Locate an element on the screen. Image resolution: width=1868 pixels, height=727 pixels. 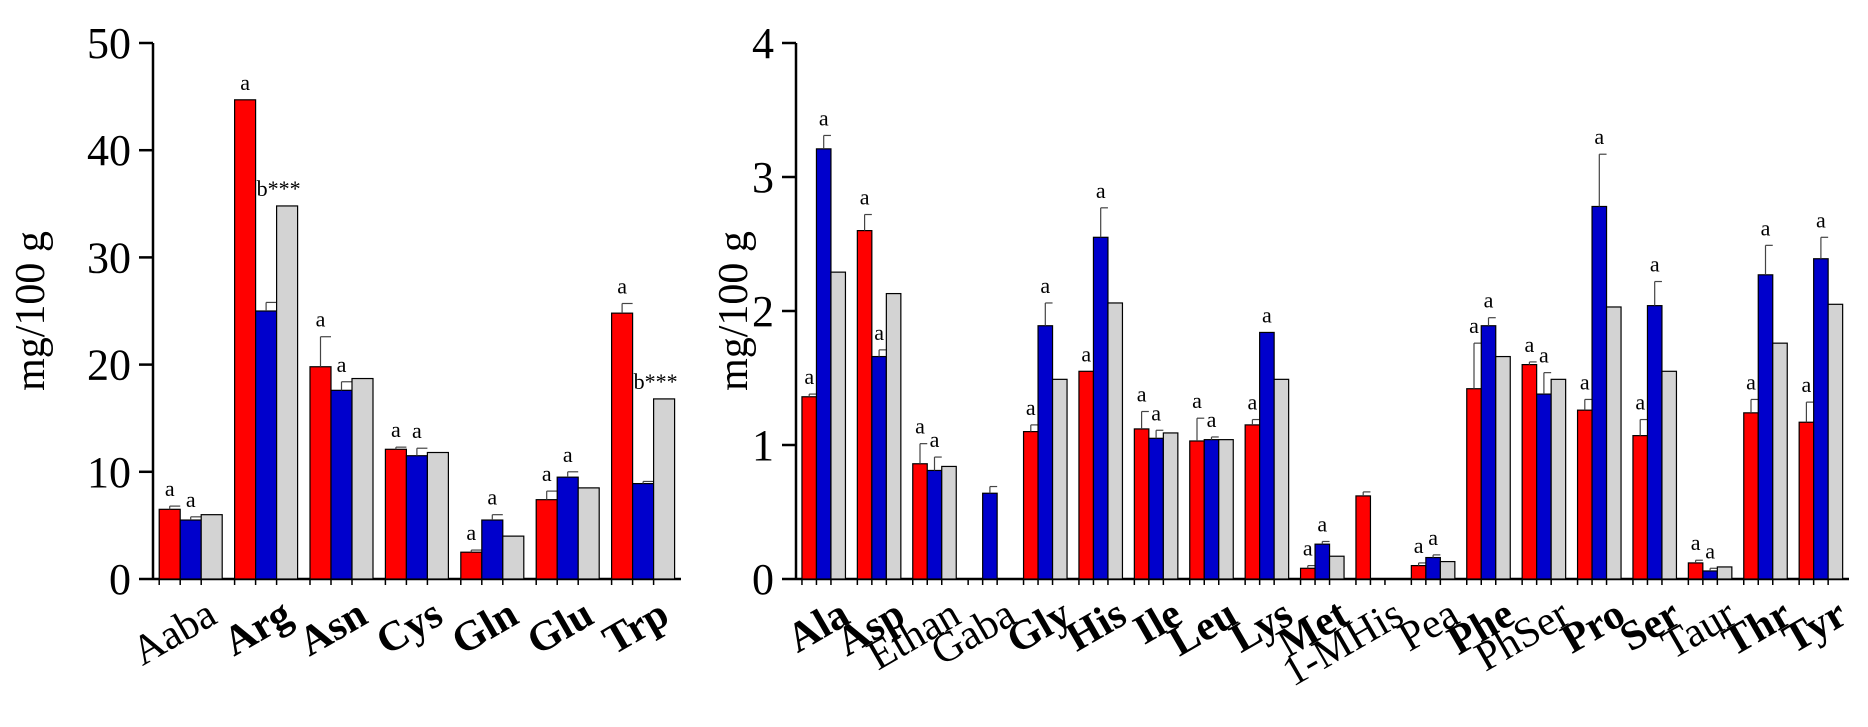
bar-ethan-red is located at coordinates (920, 521).